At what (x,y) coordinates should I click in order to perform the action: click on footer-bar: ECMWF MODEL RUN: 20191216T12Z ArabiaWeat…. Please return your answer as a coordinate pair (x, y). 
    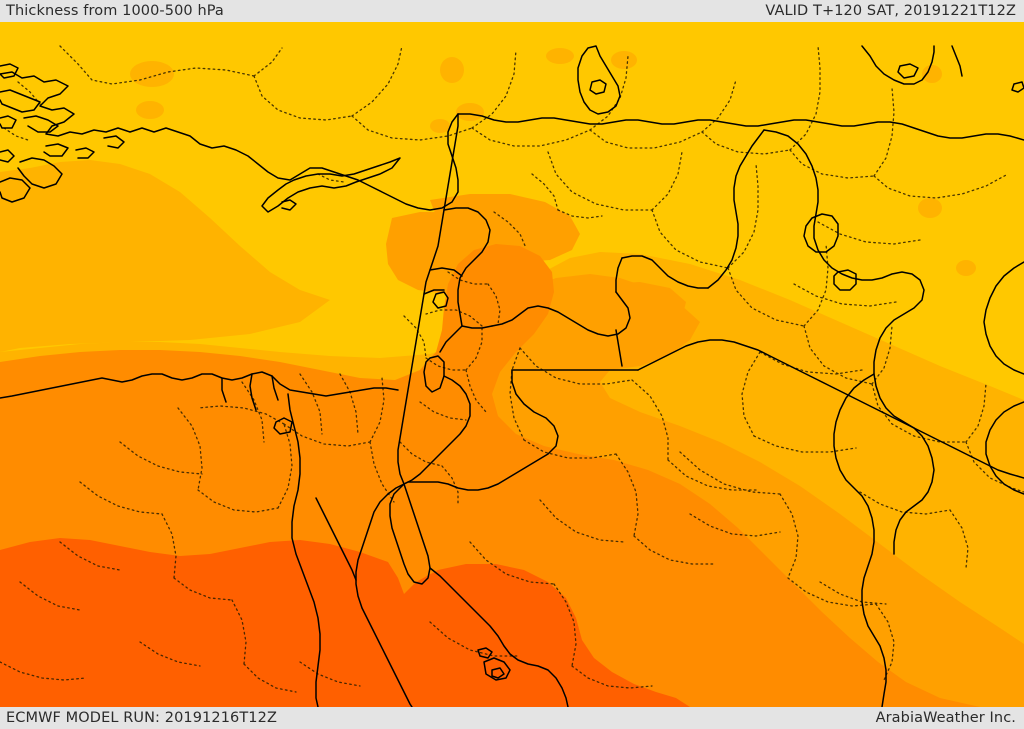
    Looking at the image, I should click on (512, 718).